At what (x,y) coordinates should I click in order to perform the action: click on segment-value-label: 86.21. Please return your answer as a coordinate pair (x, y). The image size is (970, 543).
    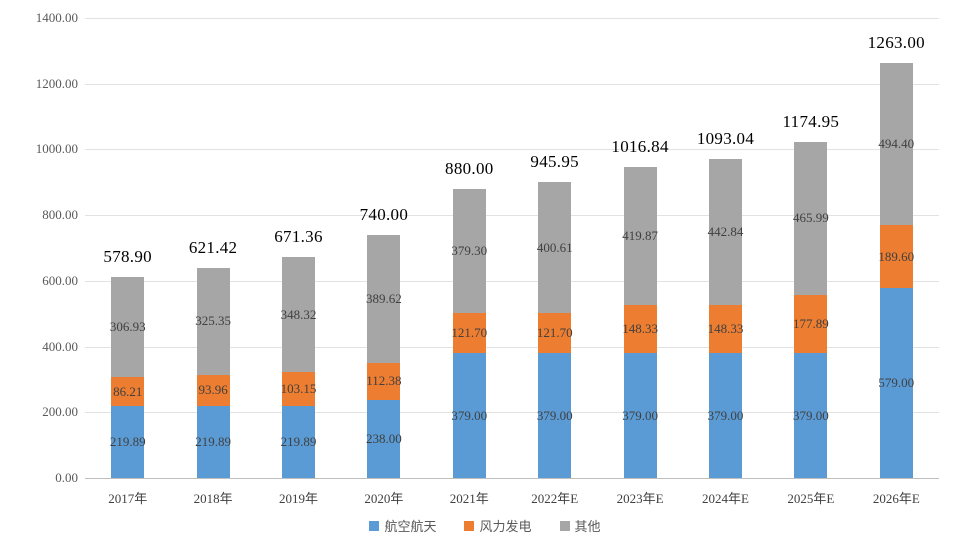
    Looking at the image, I should click on (128, 391).